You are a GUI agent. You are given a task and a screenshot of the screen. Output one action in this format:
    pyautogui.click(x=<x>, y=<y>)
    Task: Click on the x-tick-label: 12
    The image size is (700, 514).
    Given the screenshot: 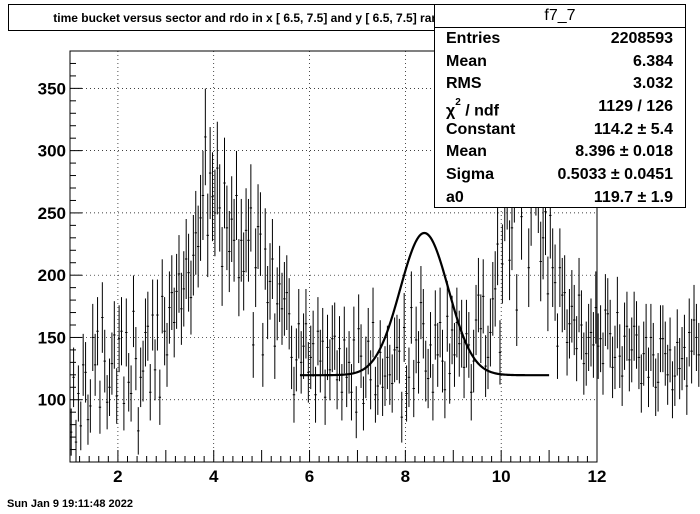 What is the action you would take?
    pyautogui.click(x=597, y=476)
    